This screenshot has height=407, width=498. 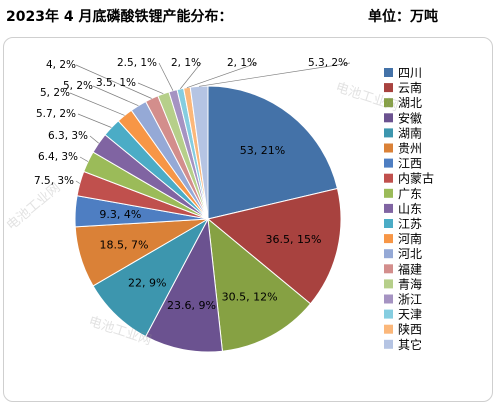 I want to click on legend-entry: 四川, so click(x=410, y=73).